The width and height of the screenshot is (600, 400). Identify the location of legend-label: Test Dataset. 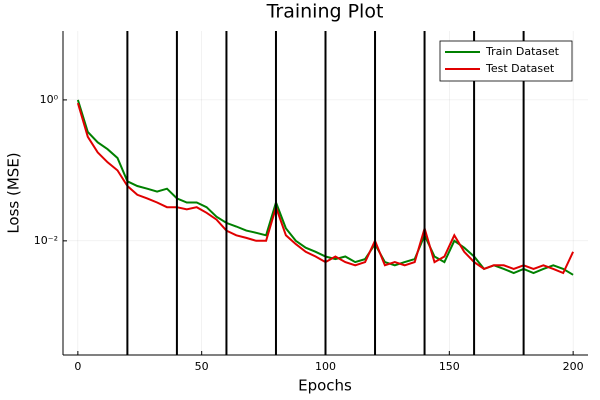
(520, 68).